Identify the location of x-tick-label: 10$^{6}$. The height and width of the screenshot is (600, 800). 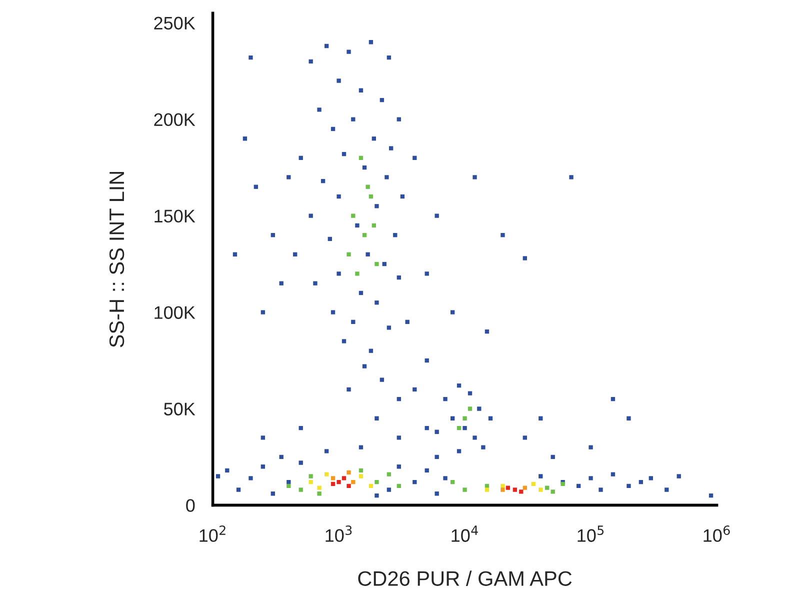
(717, 533).